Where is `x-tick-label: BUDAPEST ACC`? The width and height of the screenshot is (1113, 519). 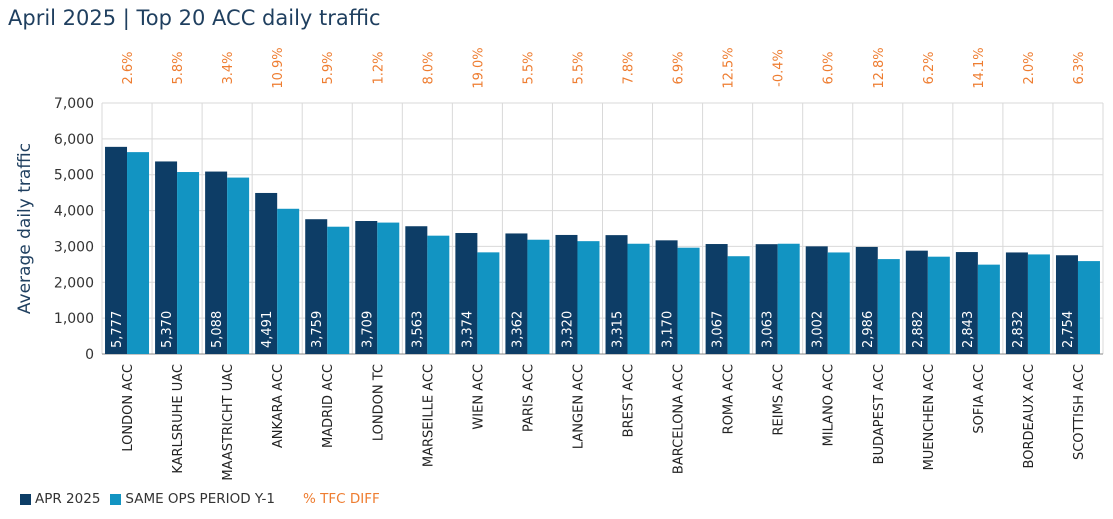 x-tick-label: BUDAPEST ACC is located at coordinates (879, 414).